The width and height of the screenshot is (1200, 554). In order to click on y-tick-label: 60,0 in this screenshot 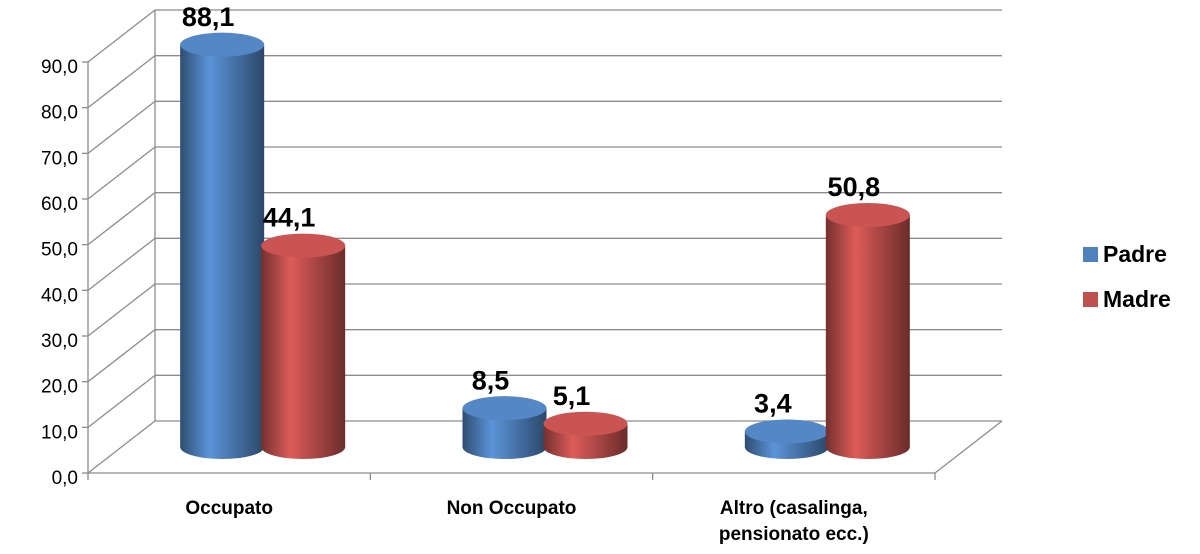, I will do `click(59, 204)`.